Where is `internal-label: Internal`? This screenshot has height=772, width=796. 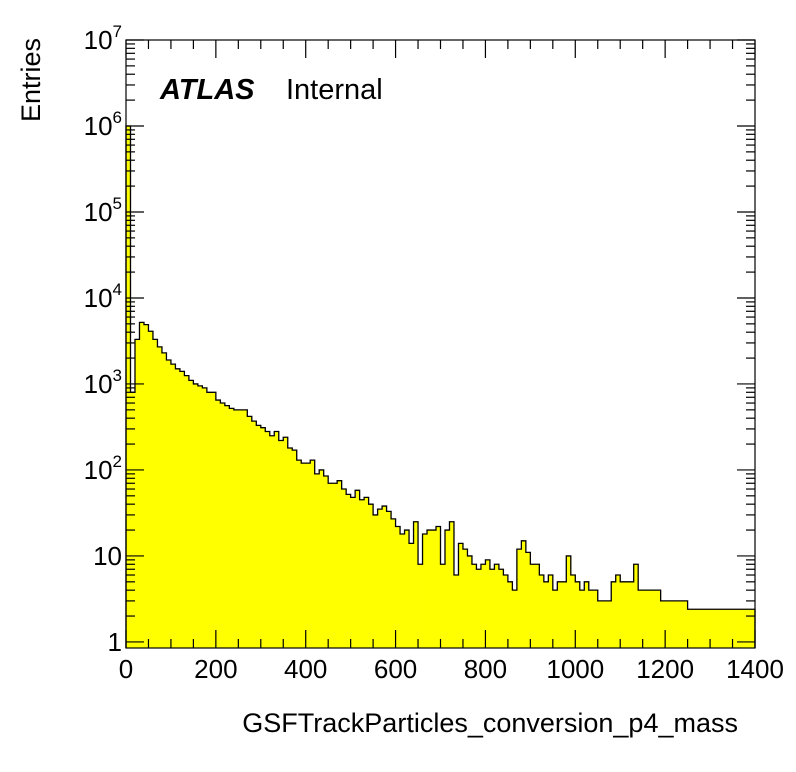 internal-label: Internal is located at coordinates (334, 90).